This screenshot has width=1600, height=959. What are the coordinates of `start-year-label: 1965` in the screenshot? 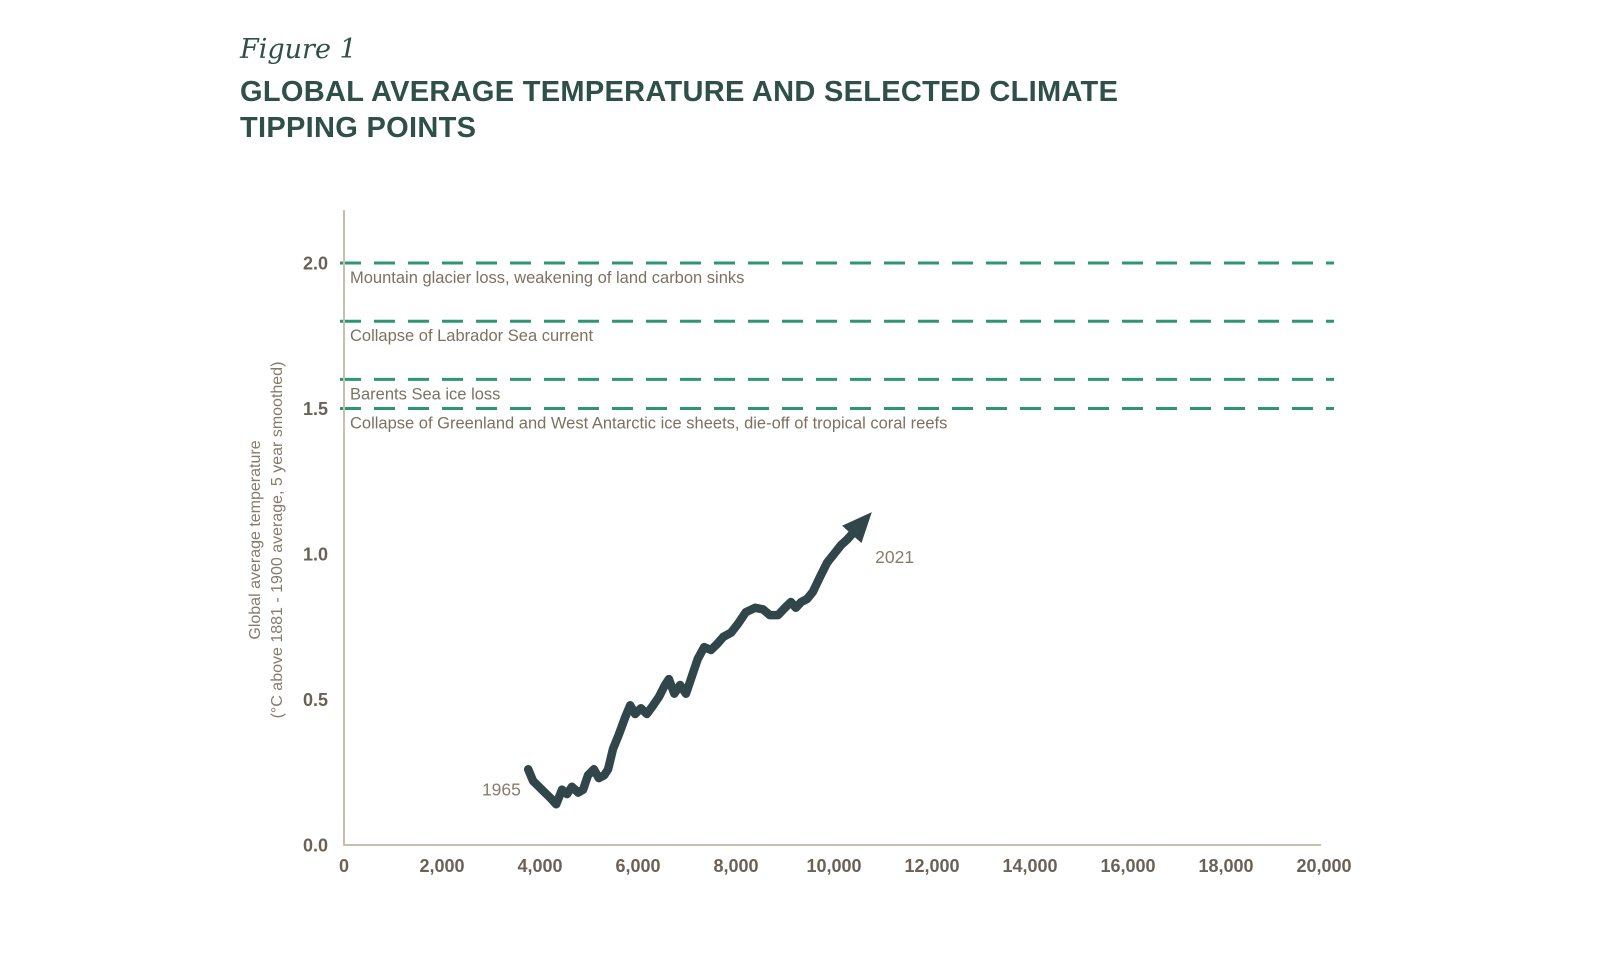 It's located at (501, 790).